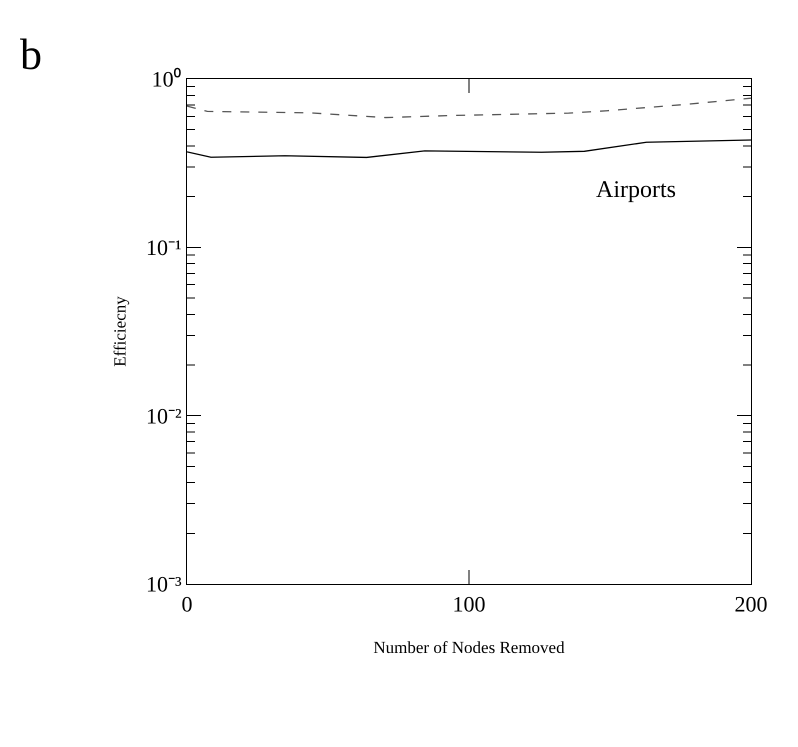 This screenshot has height=747, width=798. What do you see at coordinates (469, 108) in the screenshot?
I see `line-series` at bounding box center [469, 108].